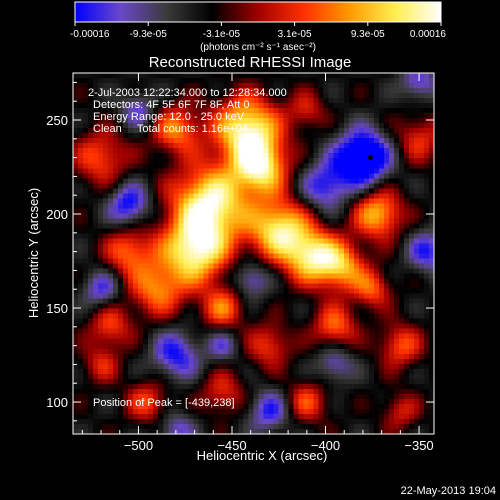  I want to click on y-tick-label: 150, so click(57, 308).